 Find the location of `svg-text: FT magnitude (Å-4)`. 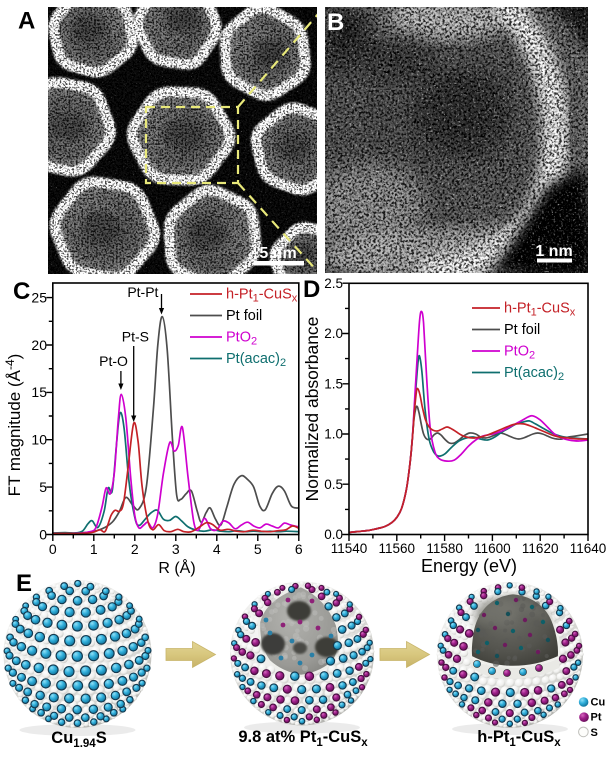

svg-text: FT magnitude (Å-4) is located at coordinates (13, 425).